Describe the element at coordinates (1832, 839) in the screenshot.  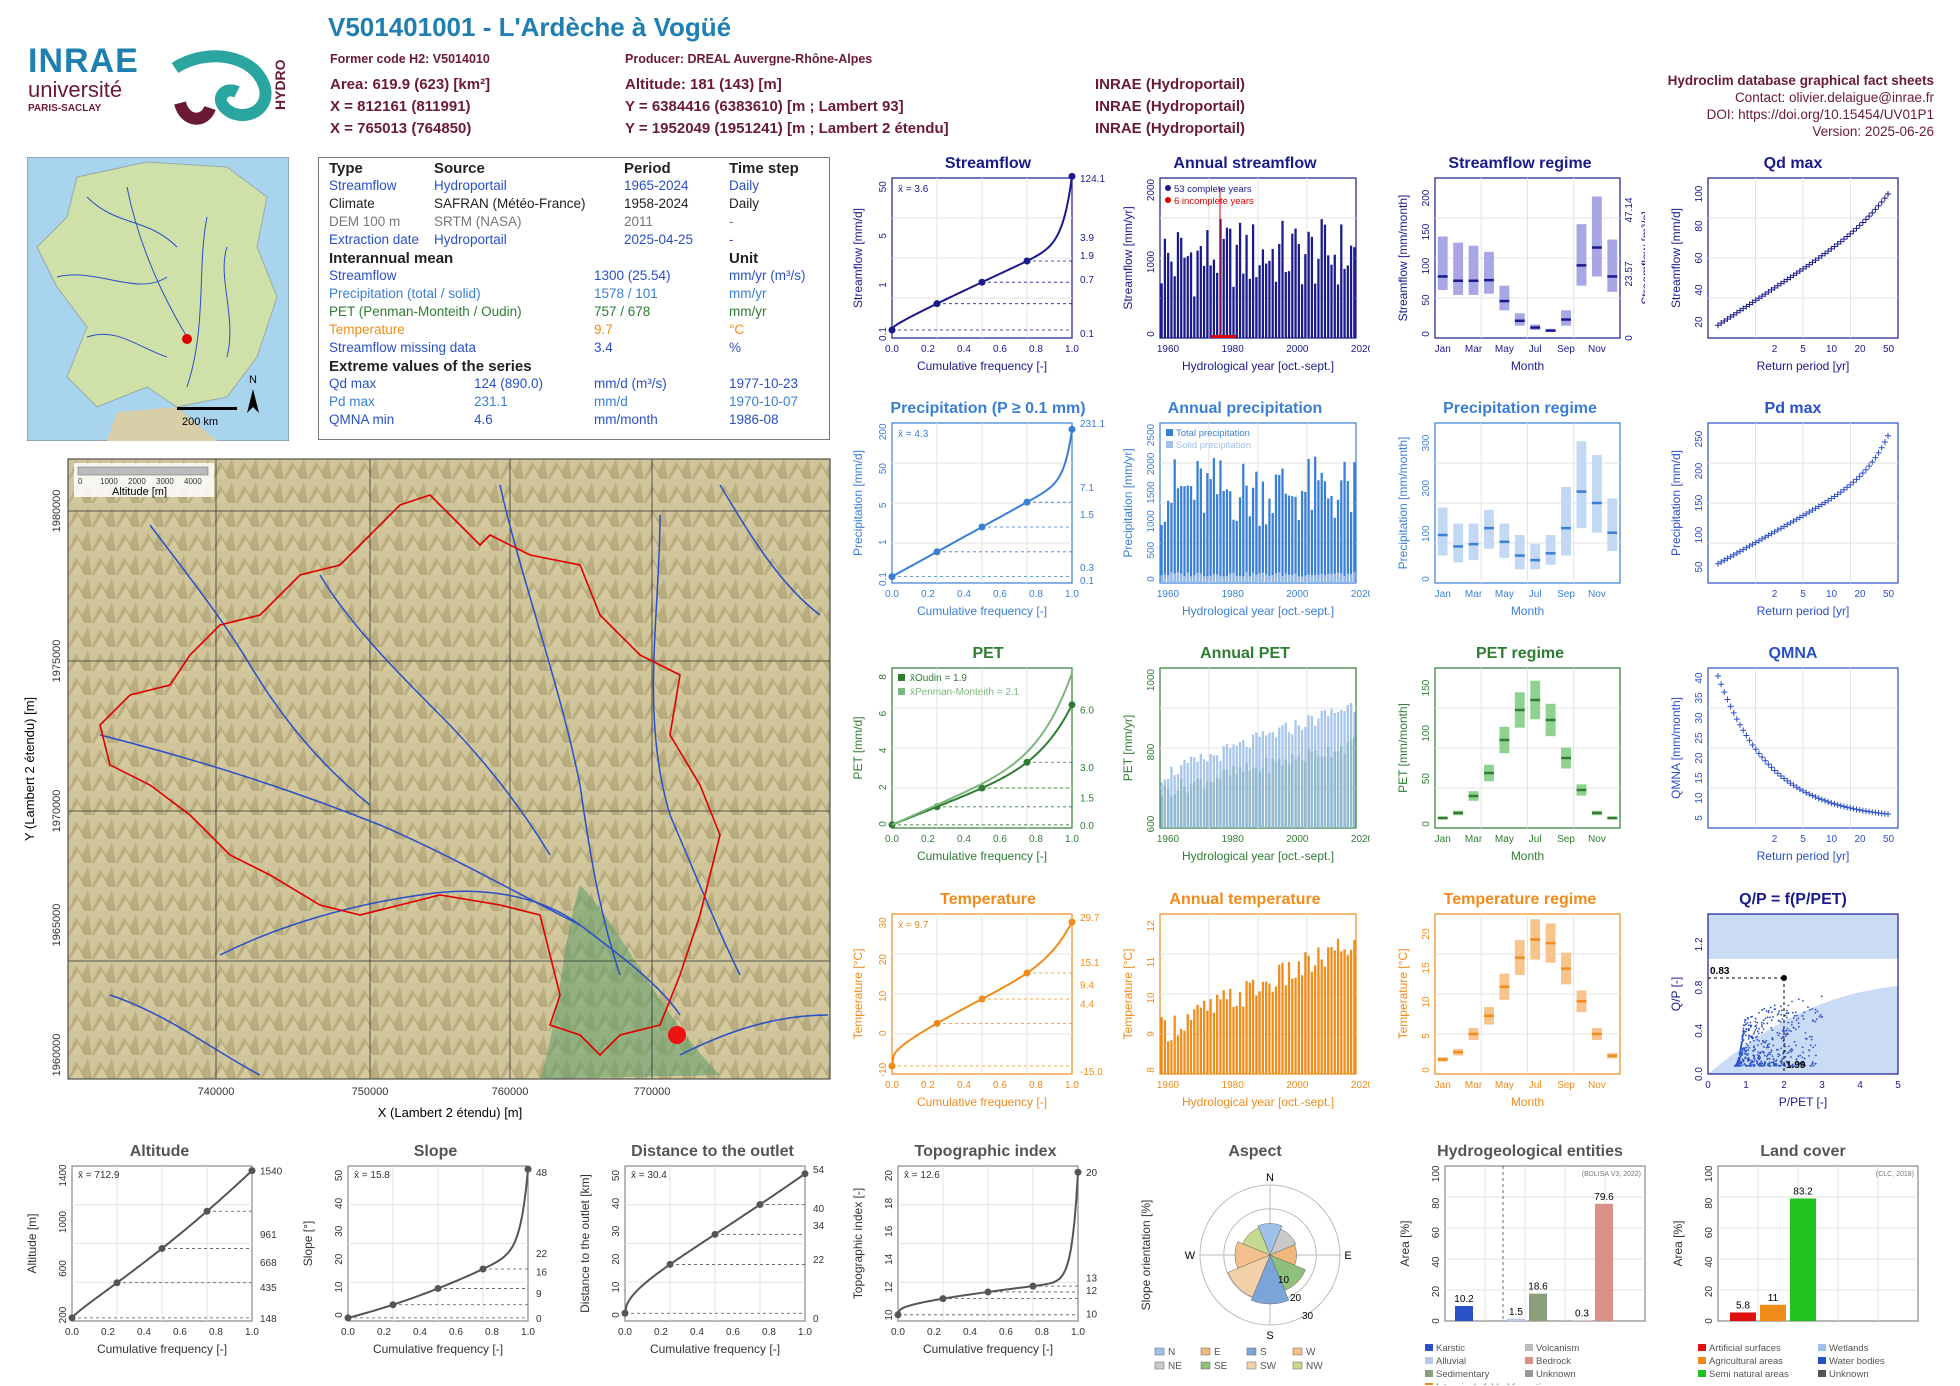
I see `x-tick-label: 10` at that location.